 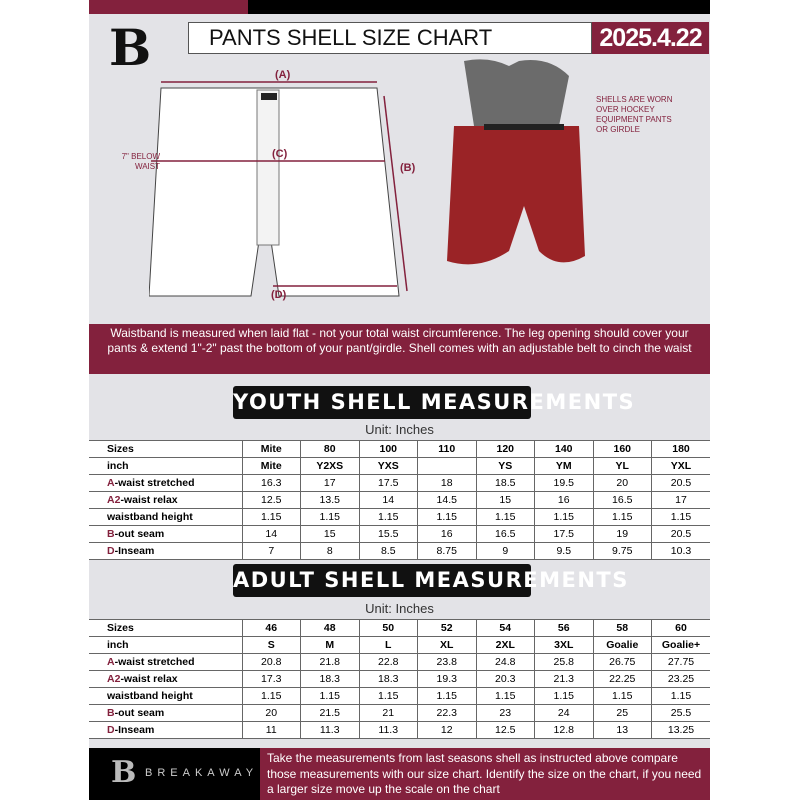 I want to click on table-cell: 20.5, so click(x=680, y=534).